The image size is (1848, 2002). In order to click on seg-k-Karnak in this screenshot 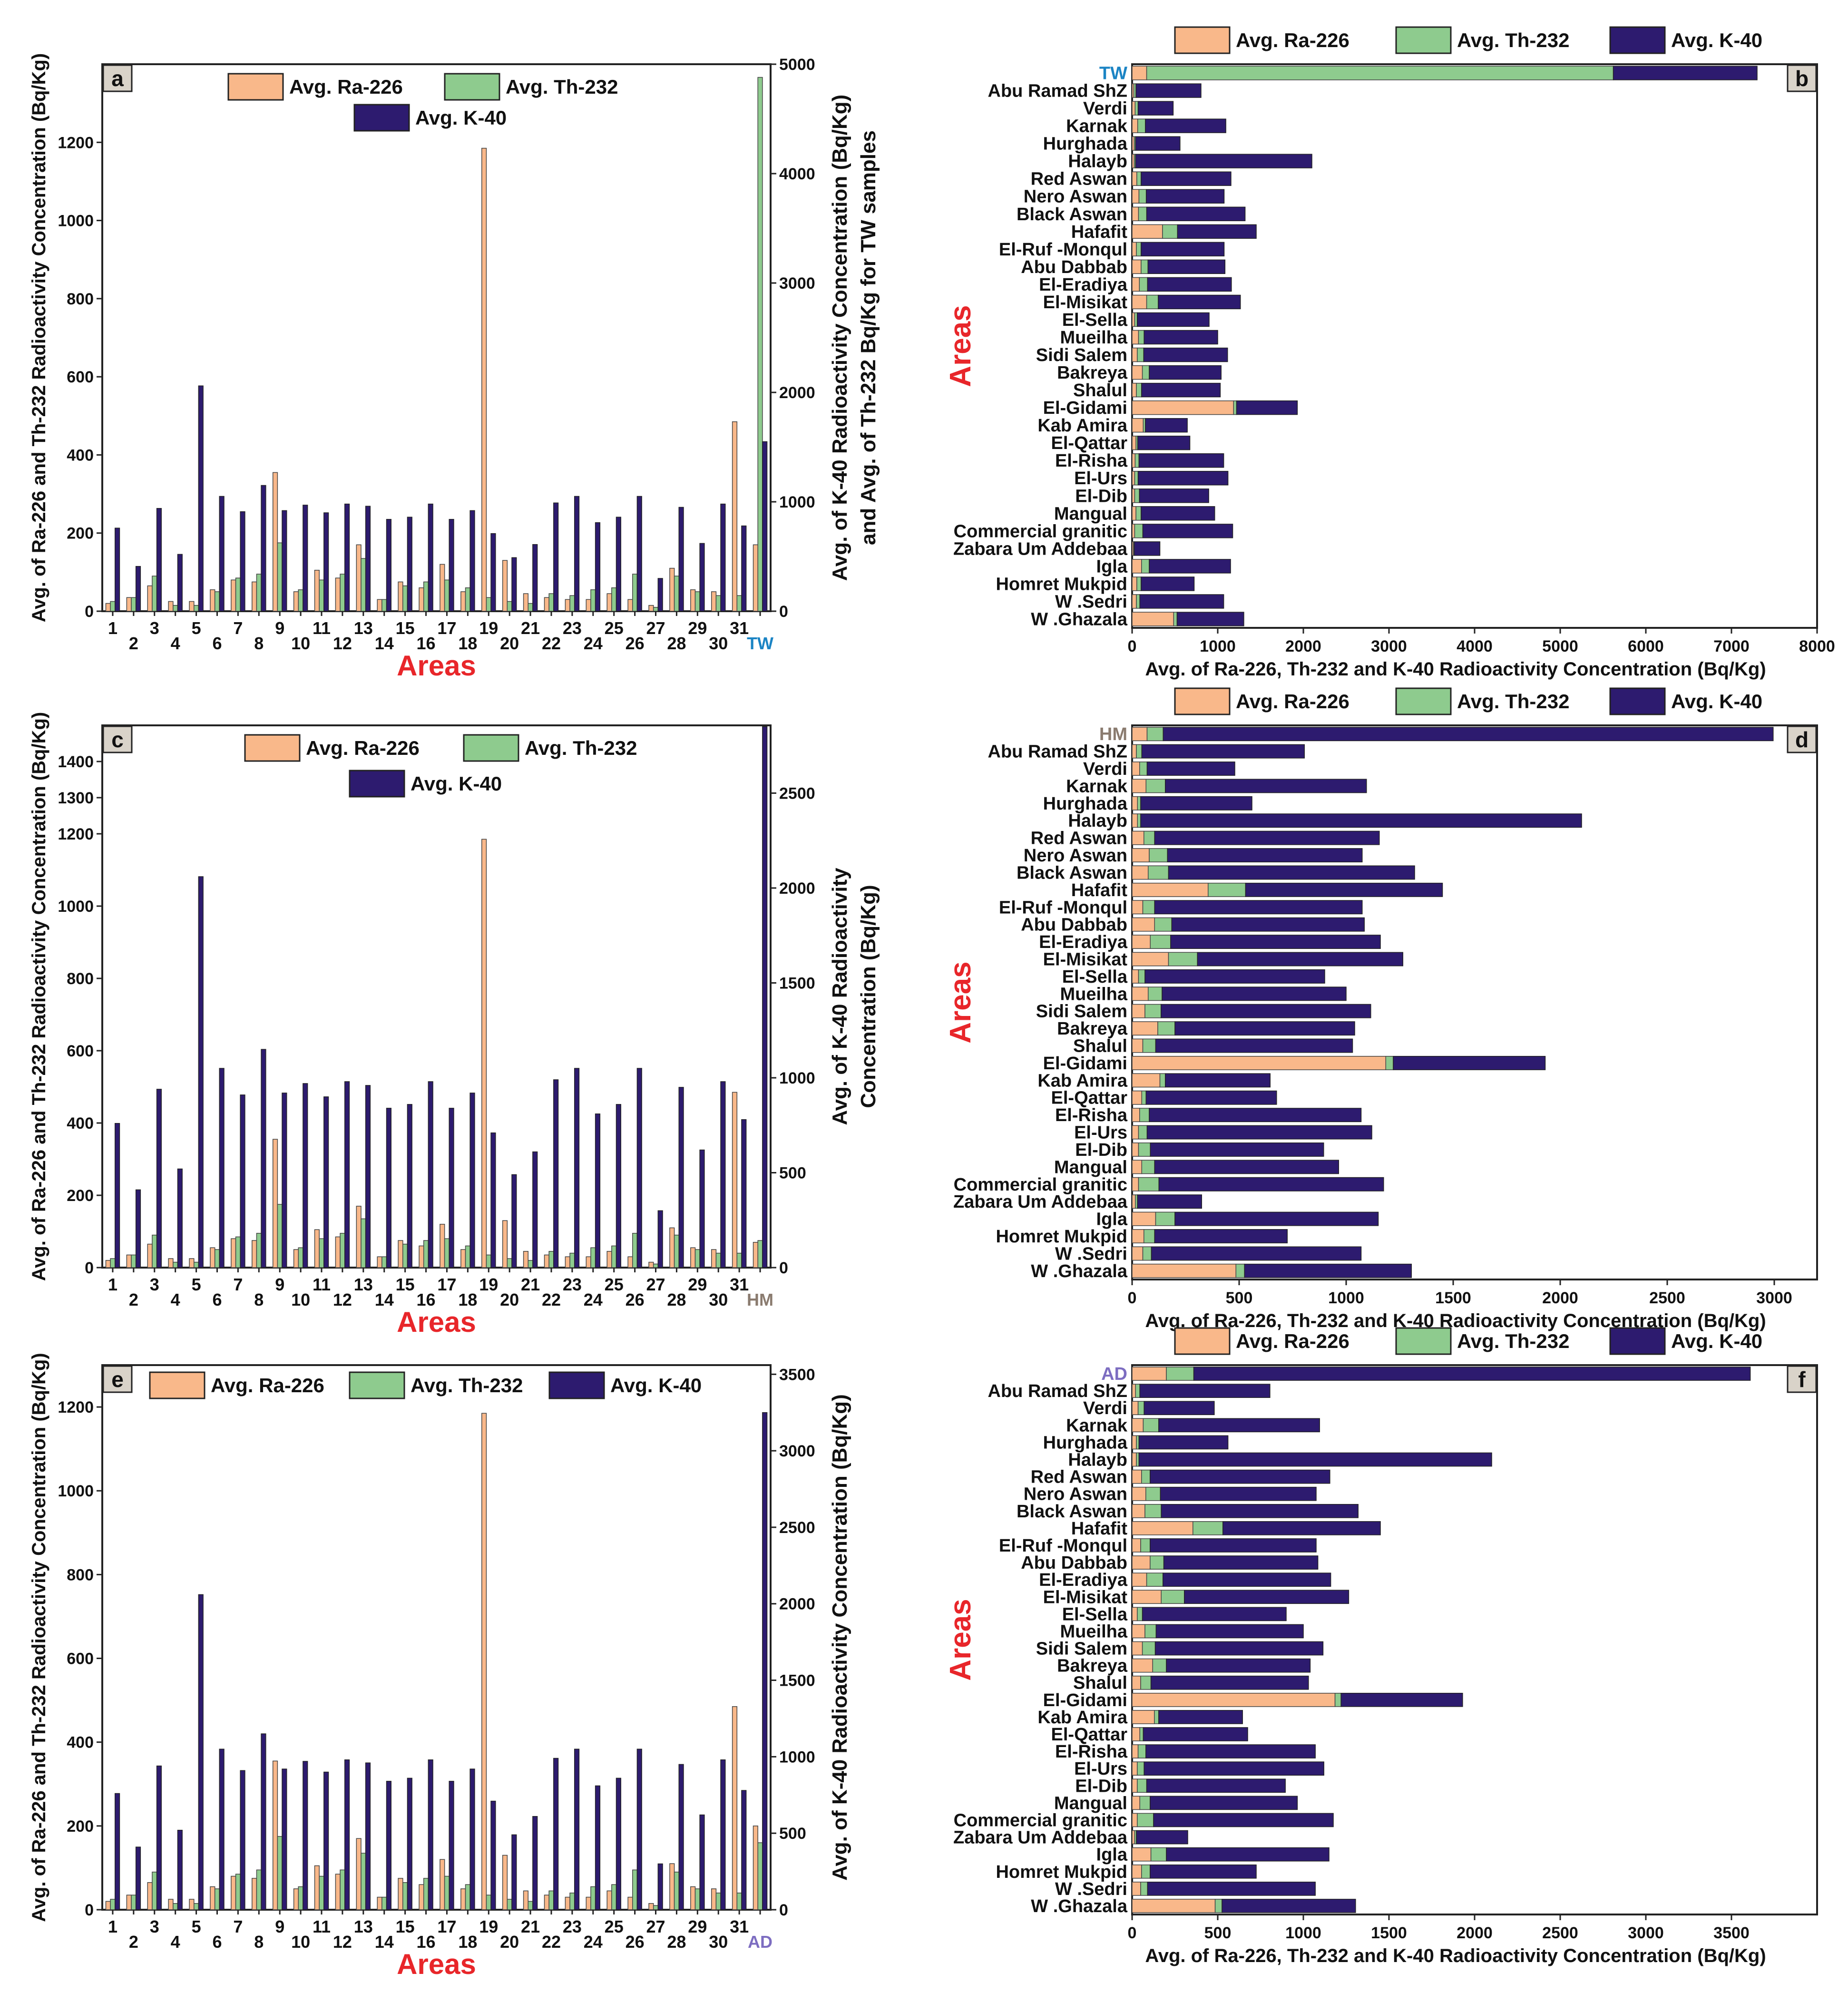, I will do `click(1185, 125)`.